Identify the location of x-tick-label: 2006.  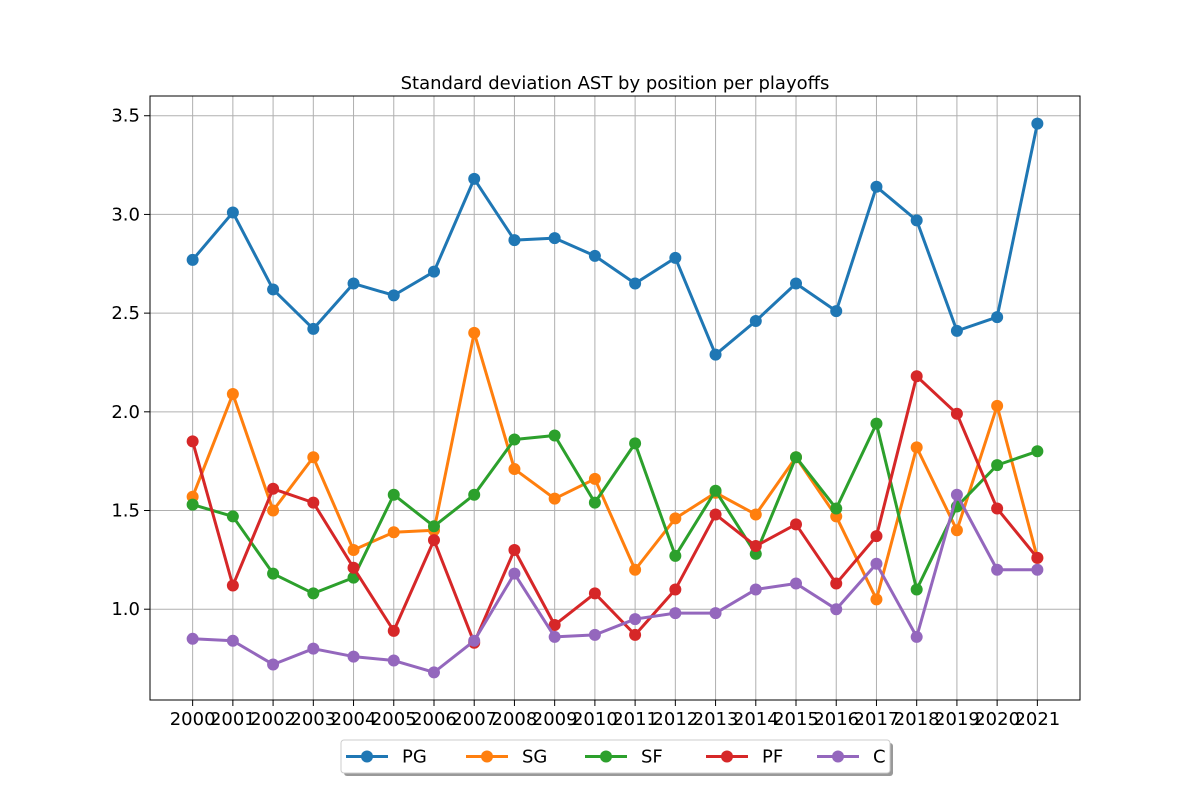
(434, 719).